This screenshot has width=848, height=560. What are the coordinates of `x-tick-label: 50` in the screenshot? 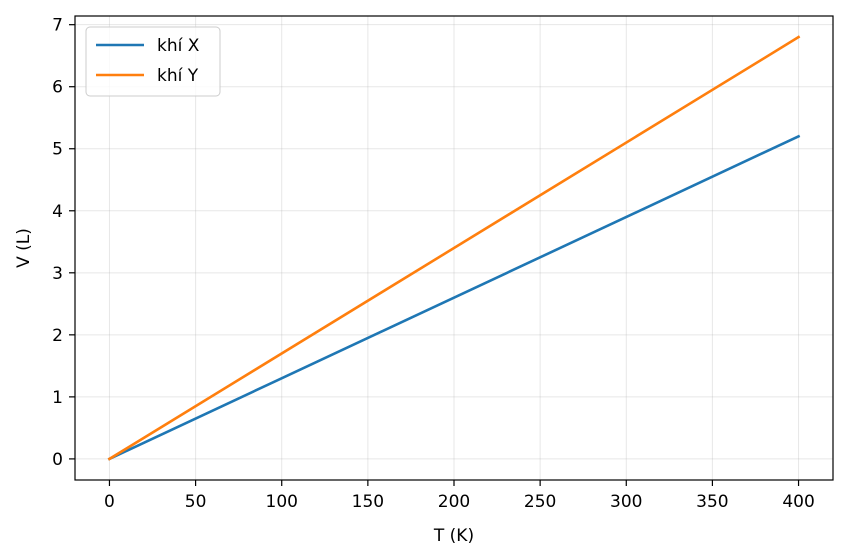 It's located at (196, 502).